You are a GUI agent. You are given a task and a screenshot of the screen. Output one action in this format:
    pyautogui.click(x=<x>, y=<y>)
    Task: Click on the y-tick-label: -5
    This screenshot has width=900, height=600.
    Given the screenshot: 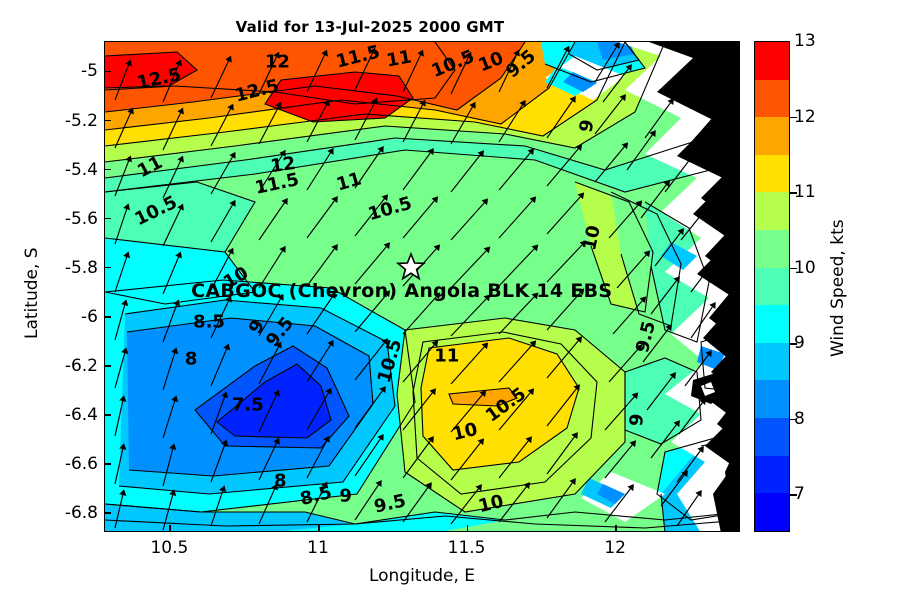 What is the action you would take?
    pyautogui.click(x=89, y=71)
    